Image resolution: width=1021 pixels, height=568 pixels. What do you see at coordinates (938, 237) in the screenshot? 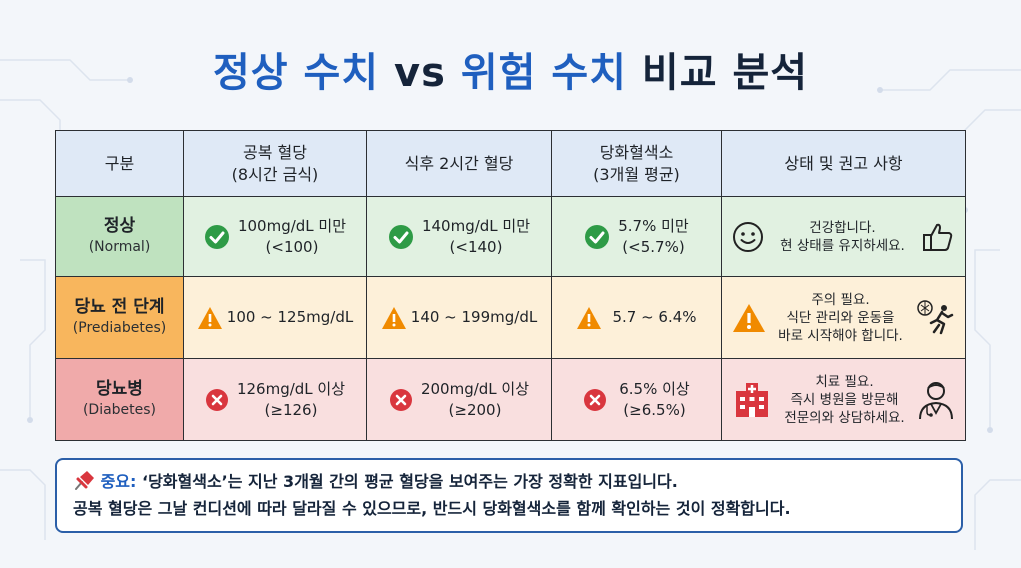
I see `thumbs-up-icon` at bounding box center [938, 237].